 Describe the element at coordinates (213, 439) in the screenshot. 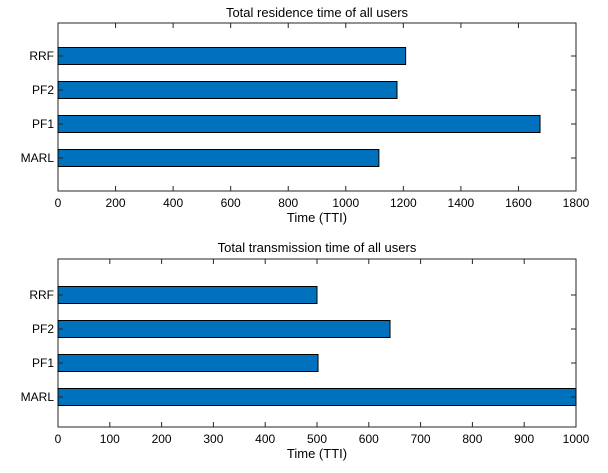

I see `x-tick-label: 300` at that location.